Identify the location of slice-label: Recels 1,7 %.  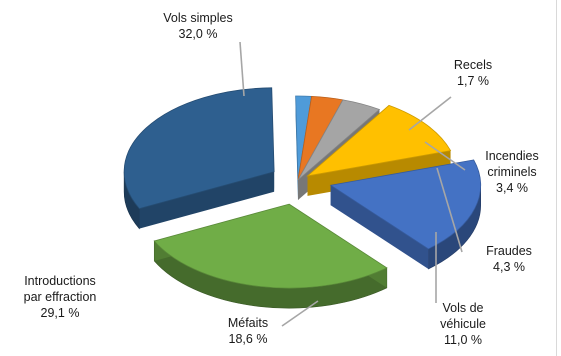
(473, 73).